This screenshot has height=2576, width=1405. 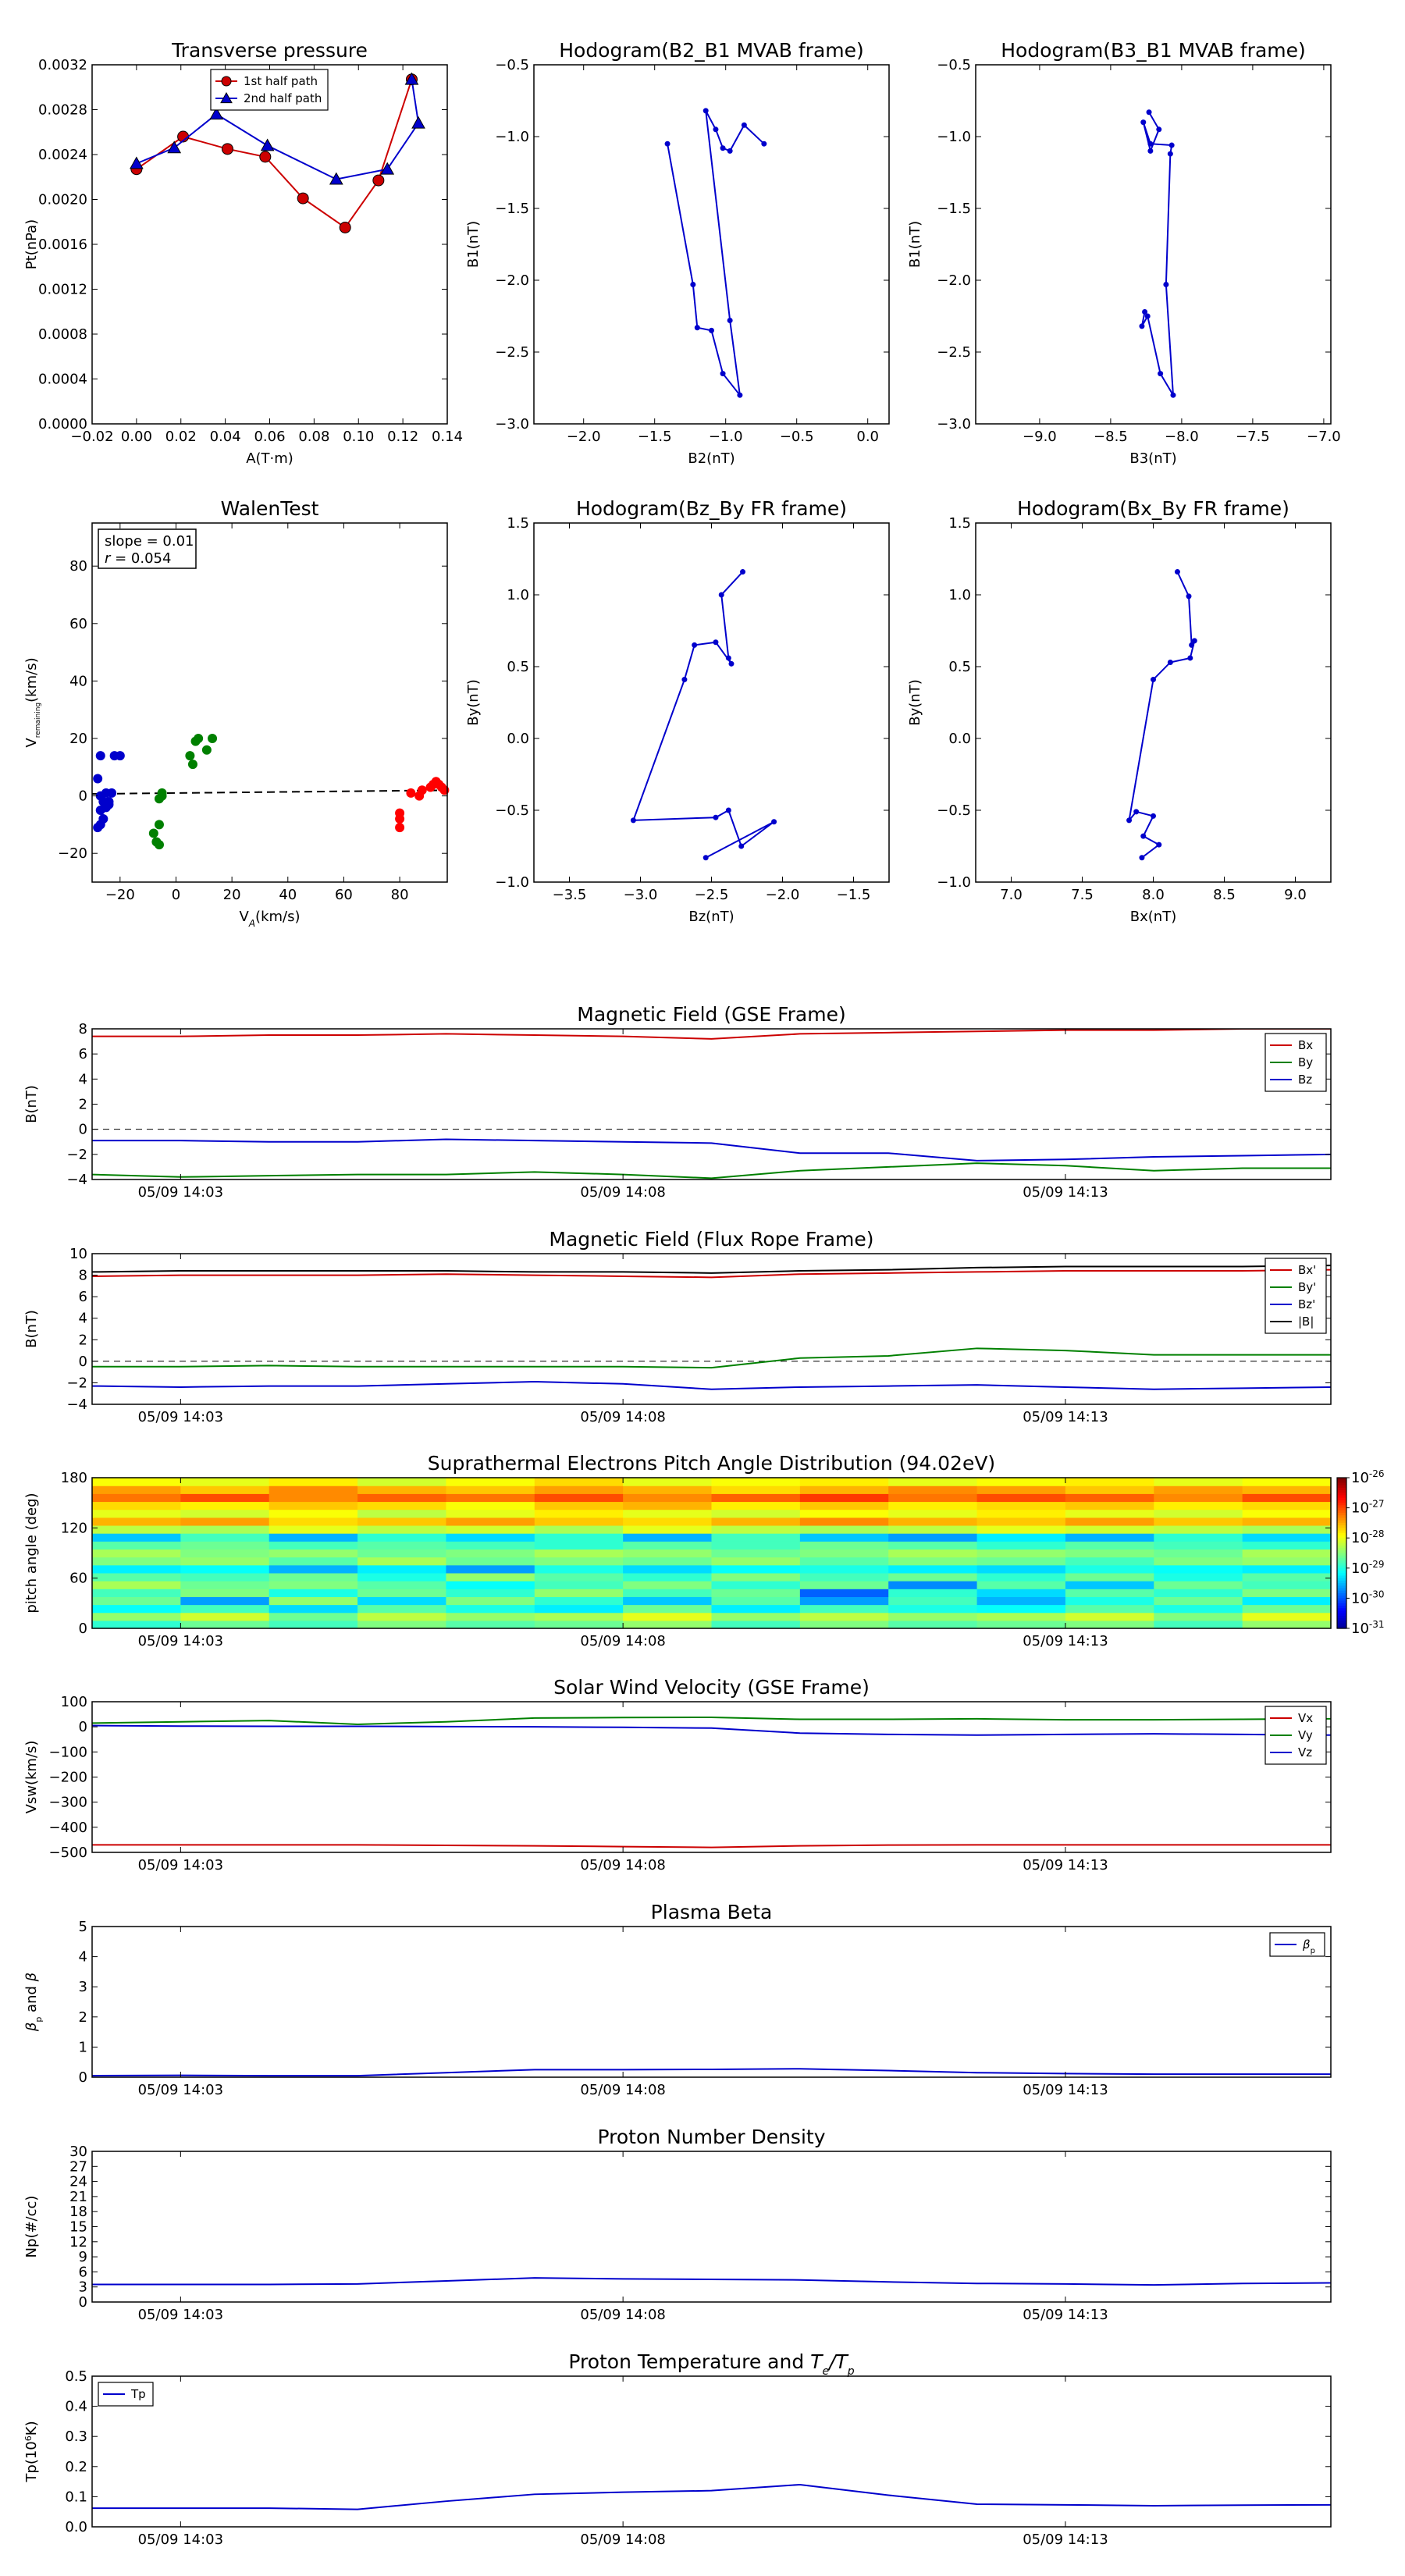 What do you see at coordinates (225, 437) in the screenshot?
I see `x-tick-label: 0.04` at bounding box center [225, 437].